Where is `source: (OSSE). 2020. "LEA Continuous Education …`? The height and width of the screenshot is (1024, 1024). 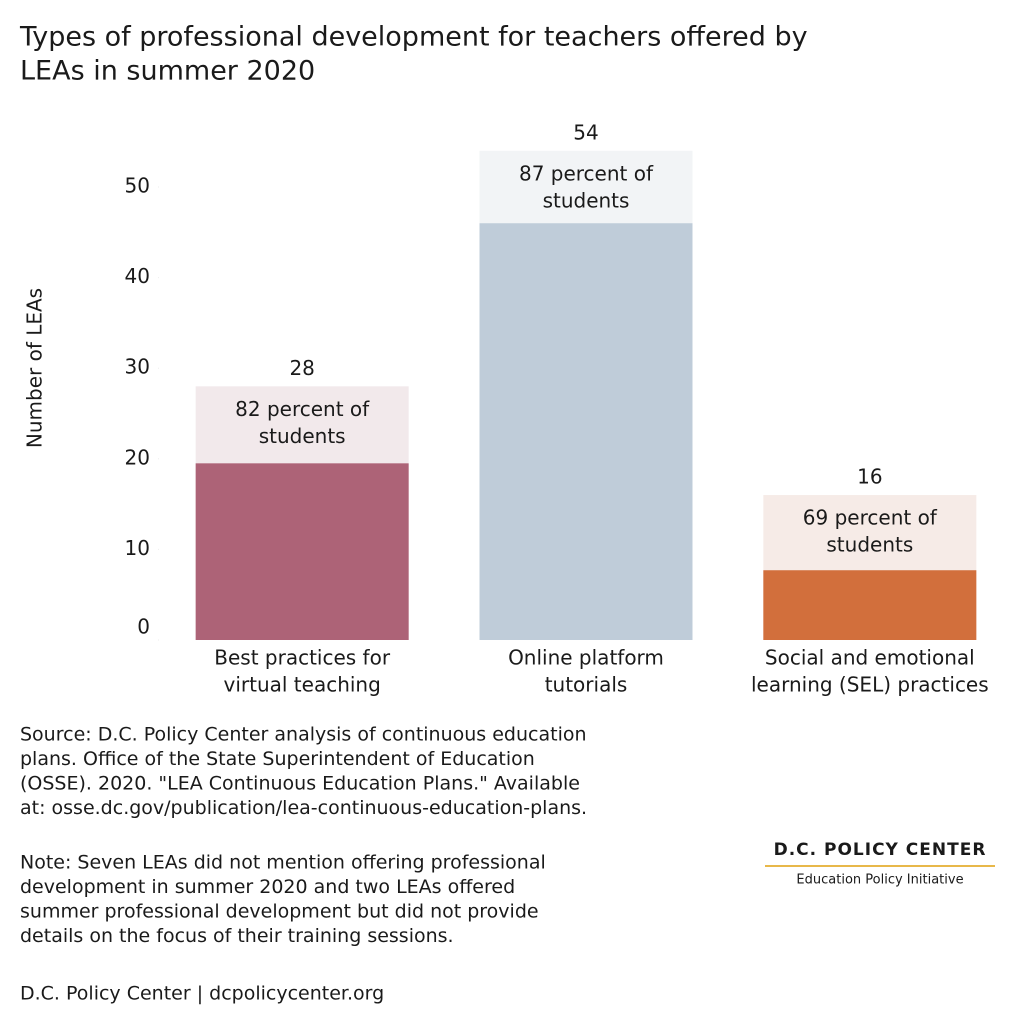 source: (OSSE). 2020. "LEA Continuous Education … is located at coordinates (300, 784).